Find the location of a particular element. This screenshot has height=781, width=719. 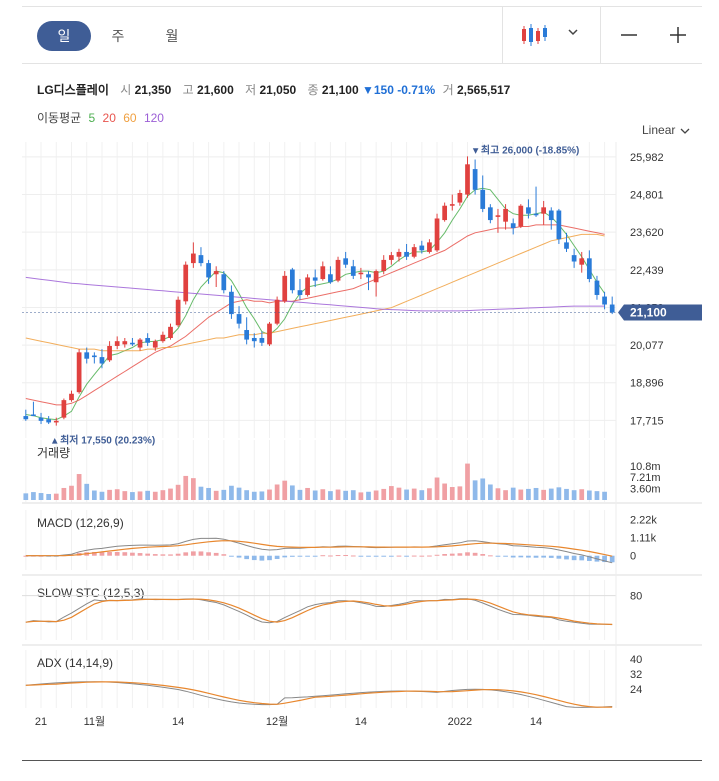

zoom-in-plus-icon is located at coordinates (678, 35).